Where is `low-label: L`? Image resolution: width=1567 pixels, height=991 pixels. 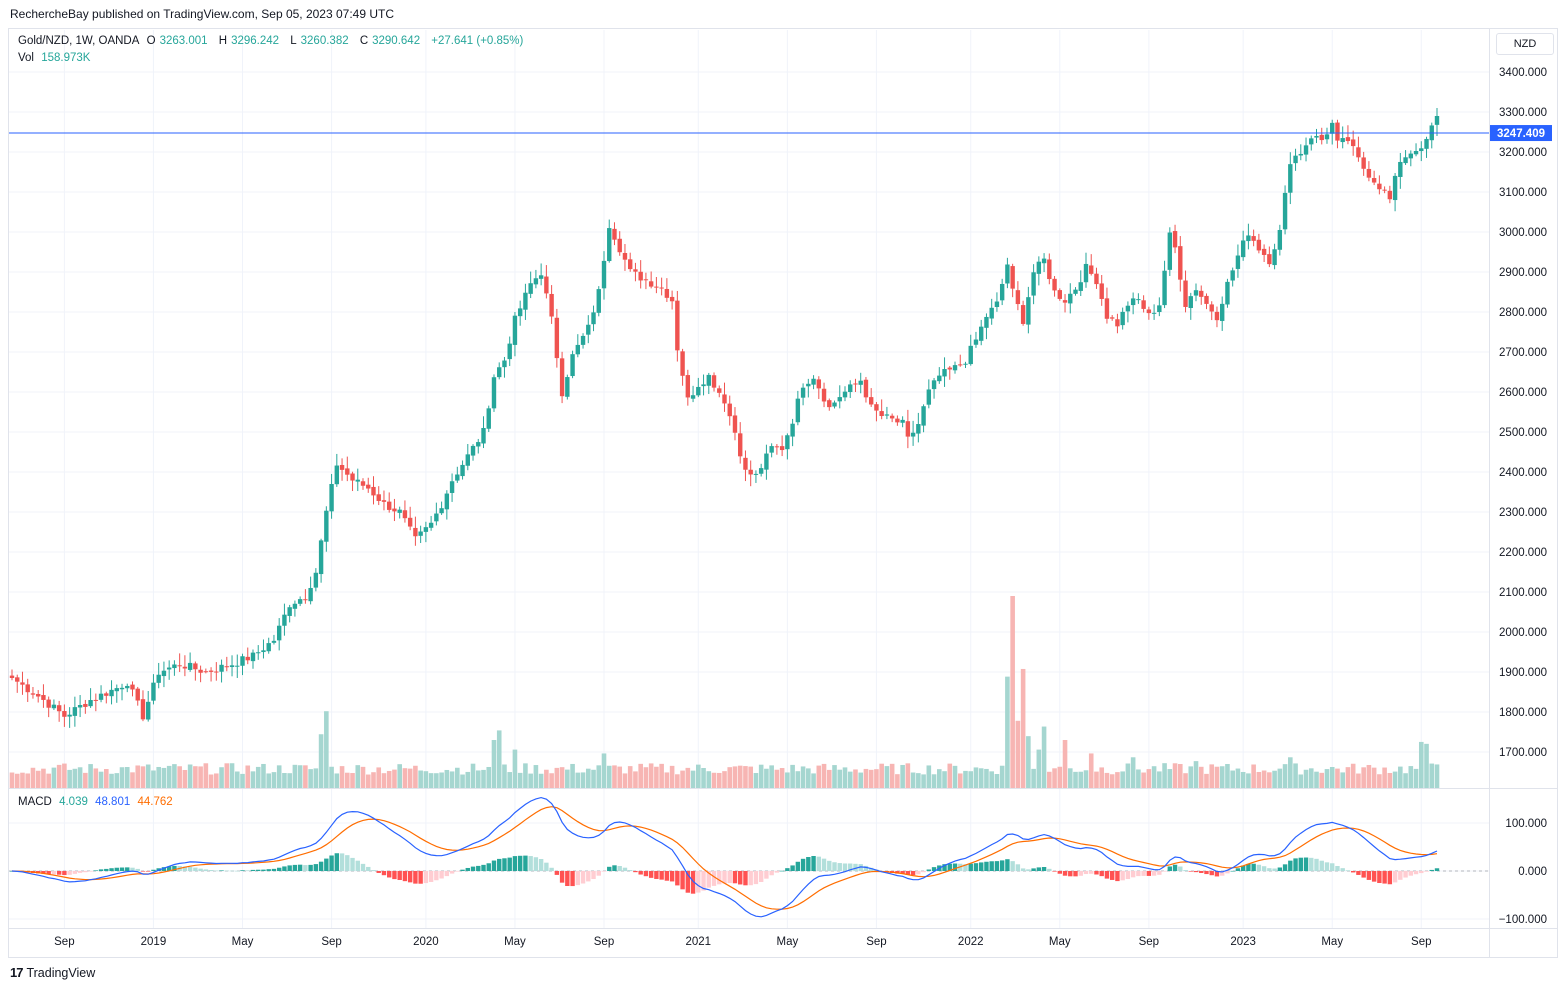 low-label: L is located at coordinates (293, 41).